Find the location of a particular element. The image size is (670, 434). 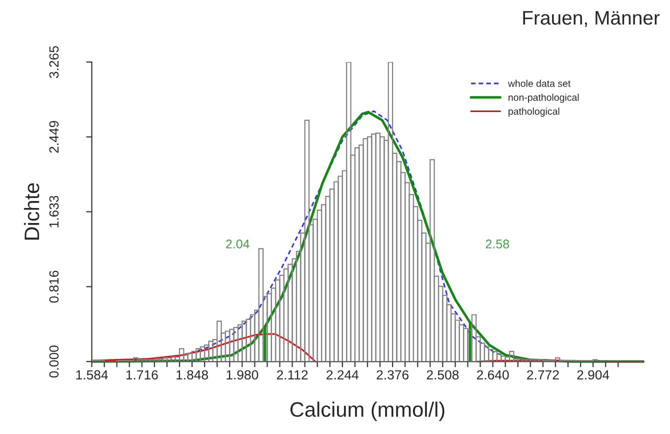

x-tick-label: 2.508 is located at coordinates (442, 375).